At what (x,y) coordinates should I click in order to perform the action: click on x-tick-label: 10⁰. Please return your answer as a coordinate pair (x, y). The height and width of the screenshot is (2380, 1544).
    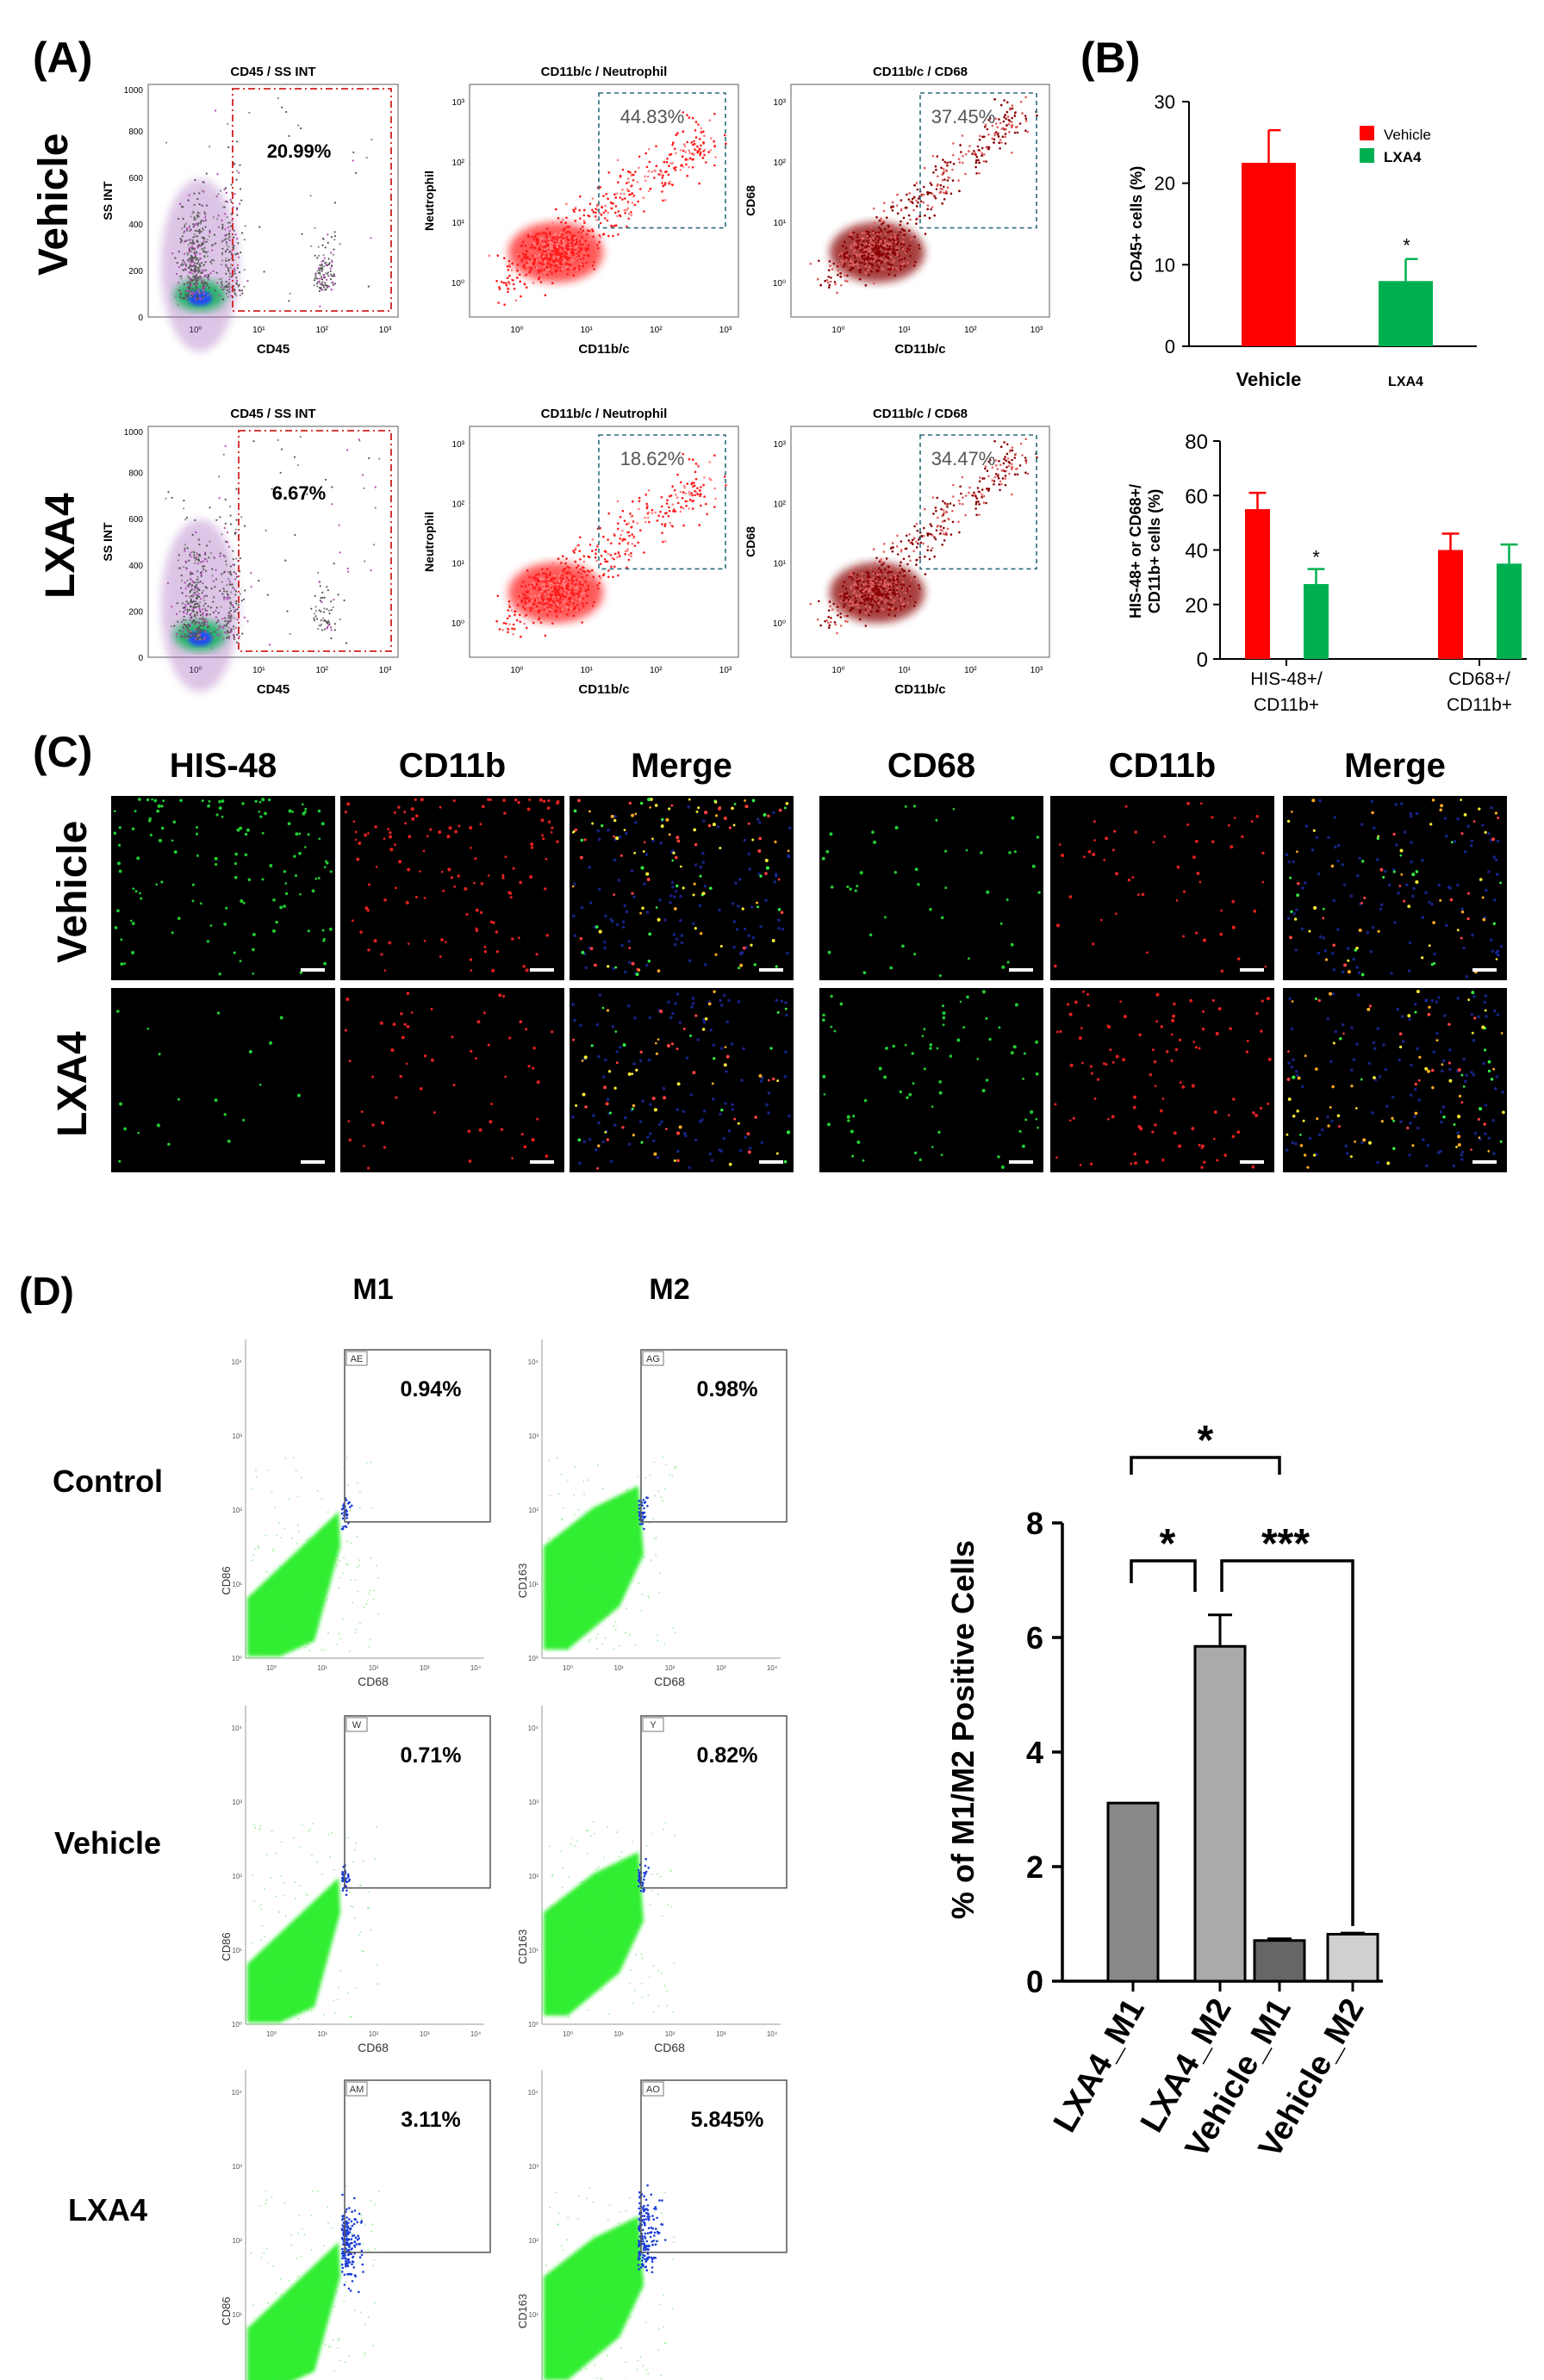
    Looking at the image, I should click on (516, 331).